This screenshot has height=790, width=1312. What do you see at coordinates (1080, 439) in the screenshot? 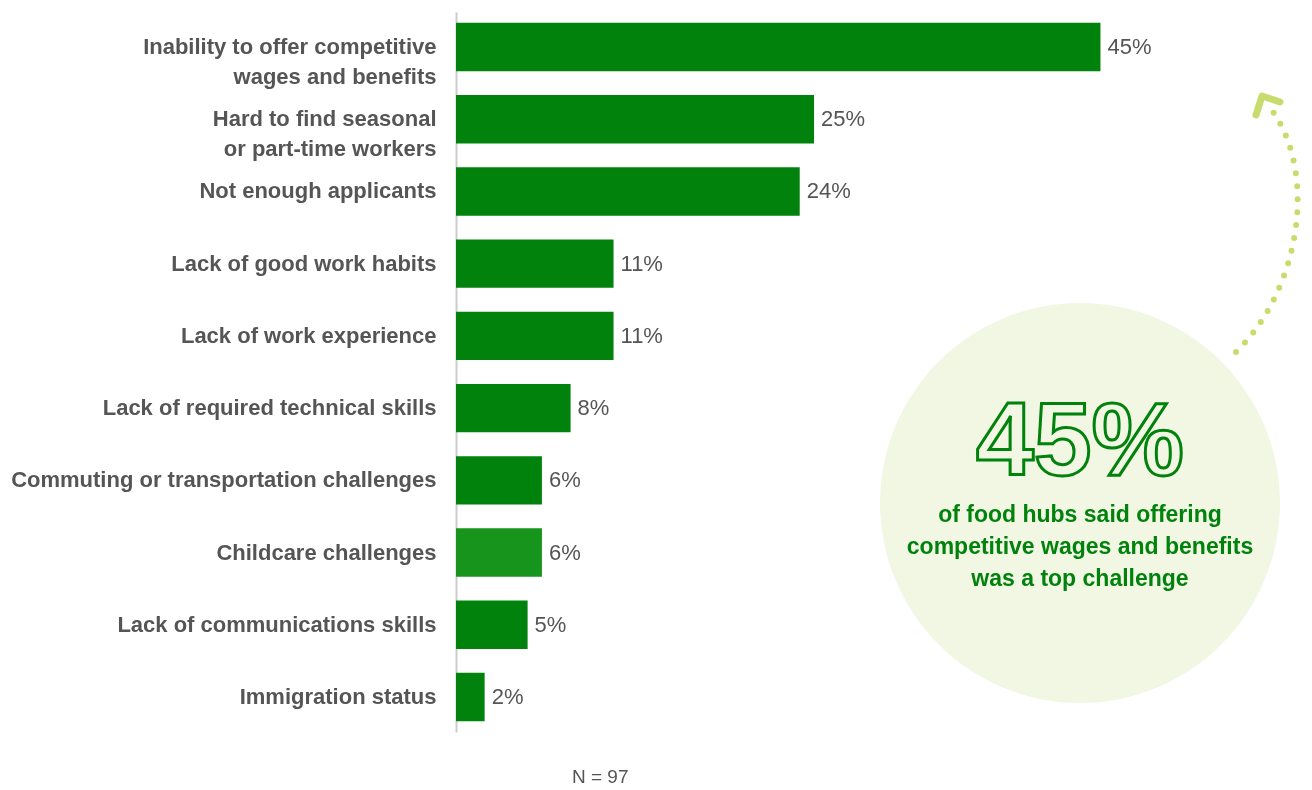
I see `annotation: 45%` at bounding box center [1080, 439].